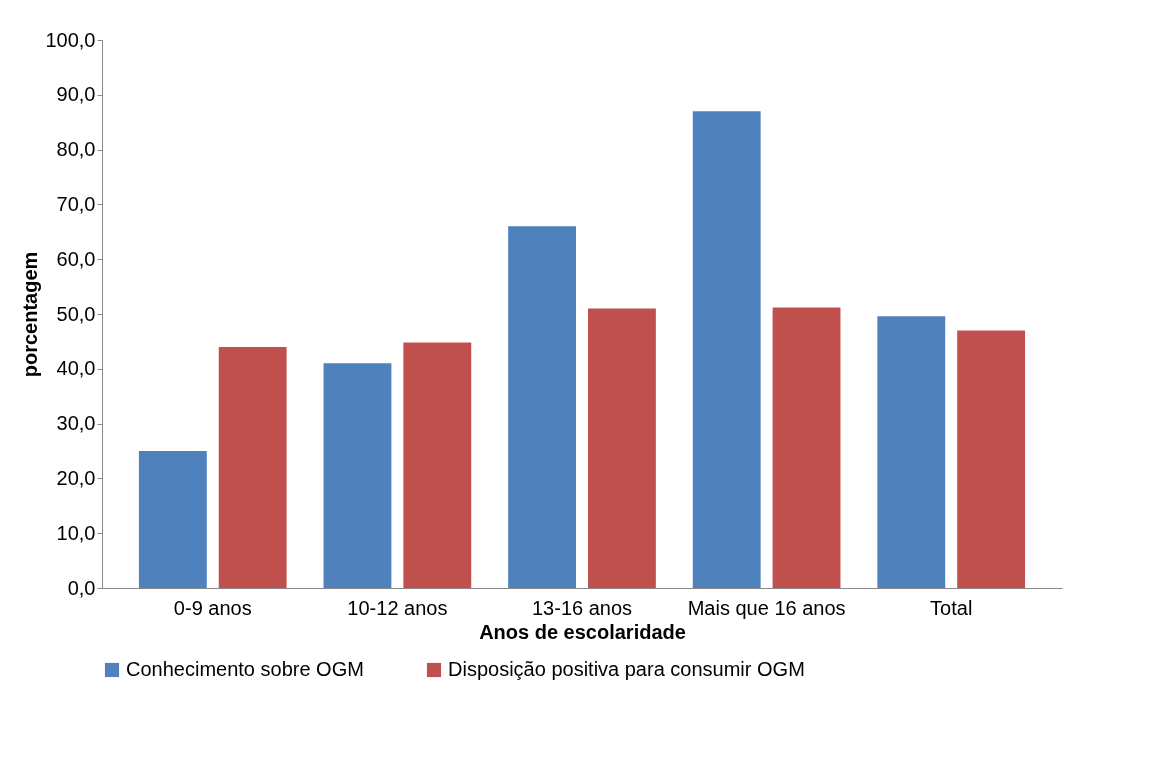  I want to click on y-tick-label: 10,0, so click(76, 532).